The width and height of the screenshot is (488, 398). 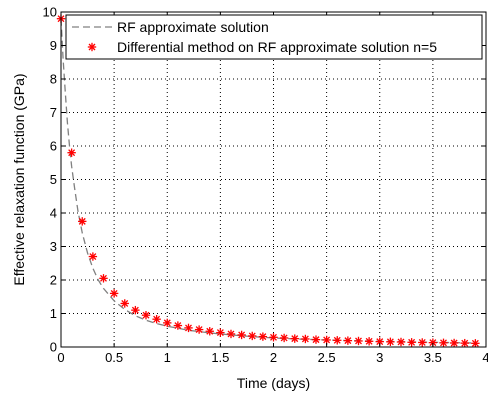 I want to click on y-tick-label: 8, so click(x=53, y=79).